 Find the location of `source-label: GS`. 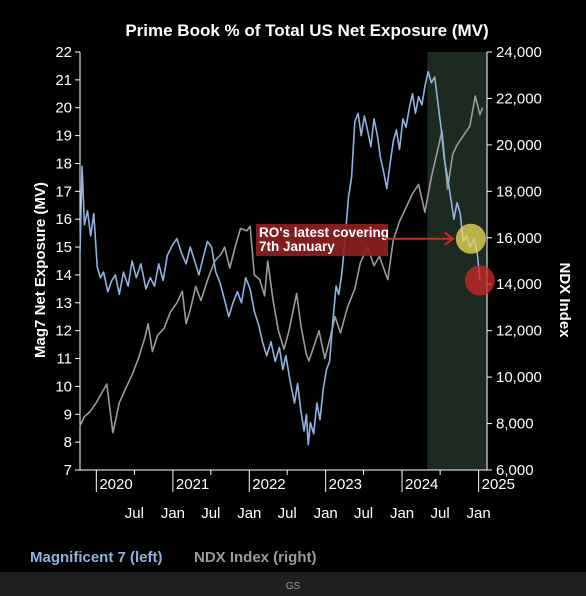

source-label: GS is located at coordinates (293, 586).